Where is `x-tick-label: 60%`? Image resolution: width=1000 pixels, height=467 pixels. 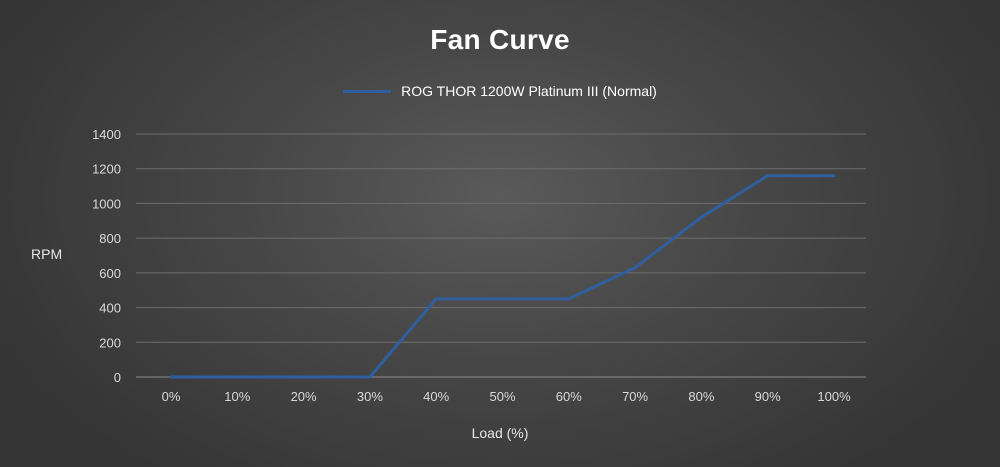
x-tick-label: 60% is located at coordinates (569, 396).